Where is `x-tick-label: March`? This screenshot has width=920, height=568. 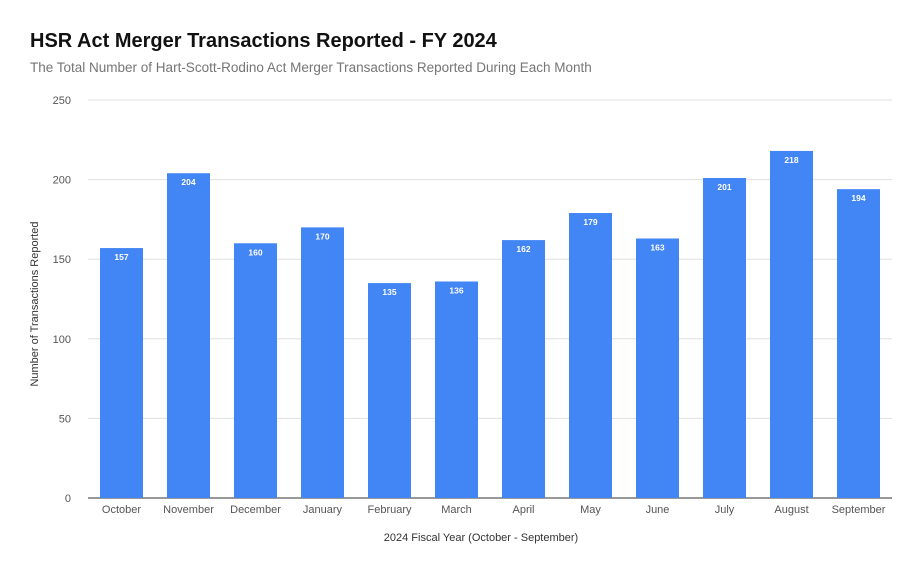
x-tick-label: March is located at coordinates (456, 510).